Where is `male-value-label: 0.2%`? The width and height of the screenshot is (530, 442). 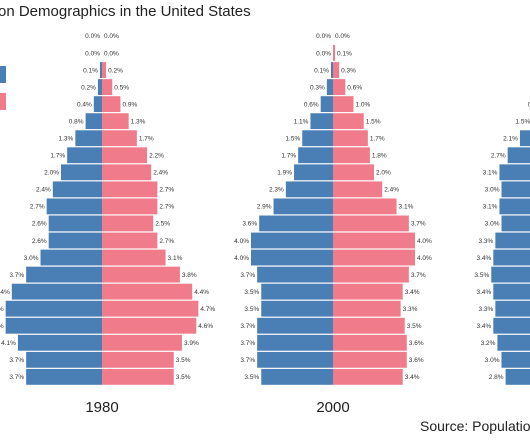
male-value-label: 0.2% is located at coordinates (88, 87).